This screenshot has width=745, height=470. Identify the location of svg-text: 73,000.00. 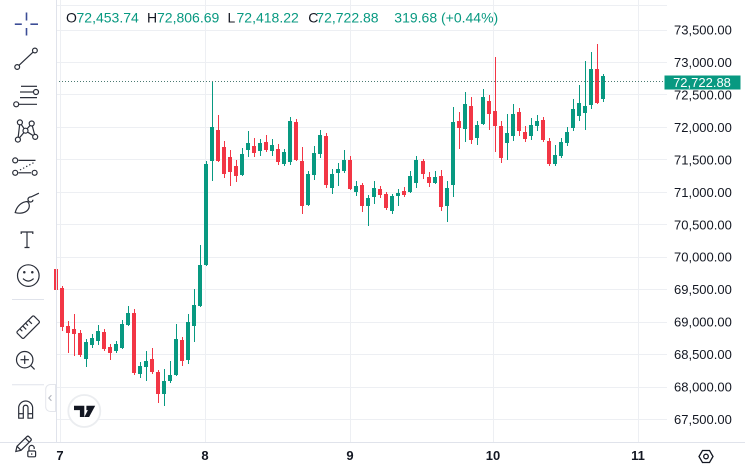
(703, 62).